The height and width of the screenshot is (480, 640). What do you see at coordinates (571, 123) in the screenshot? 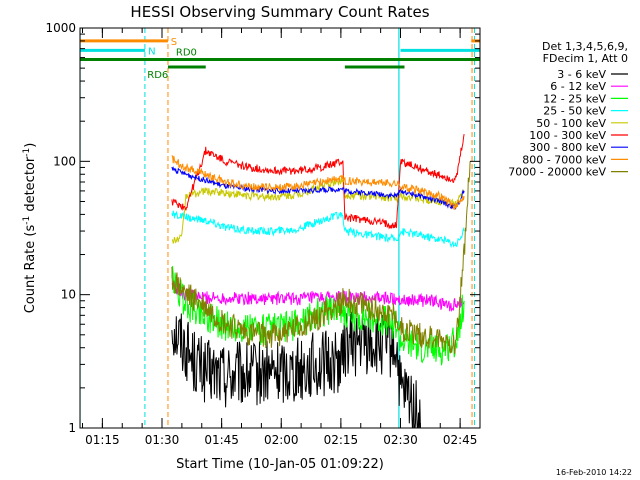
I see `legend-entry-label: 50 - 100 keV` at bounding box center [571, 123].